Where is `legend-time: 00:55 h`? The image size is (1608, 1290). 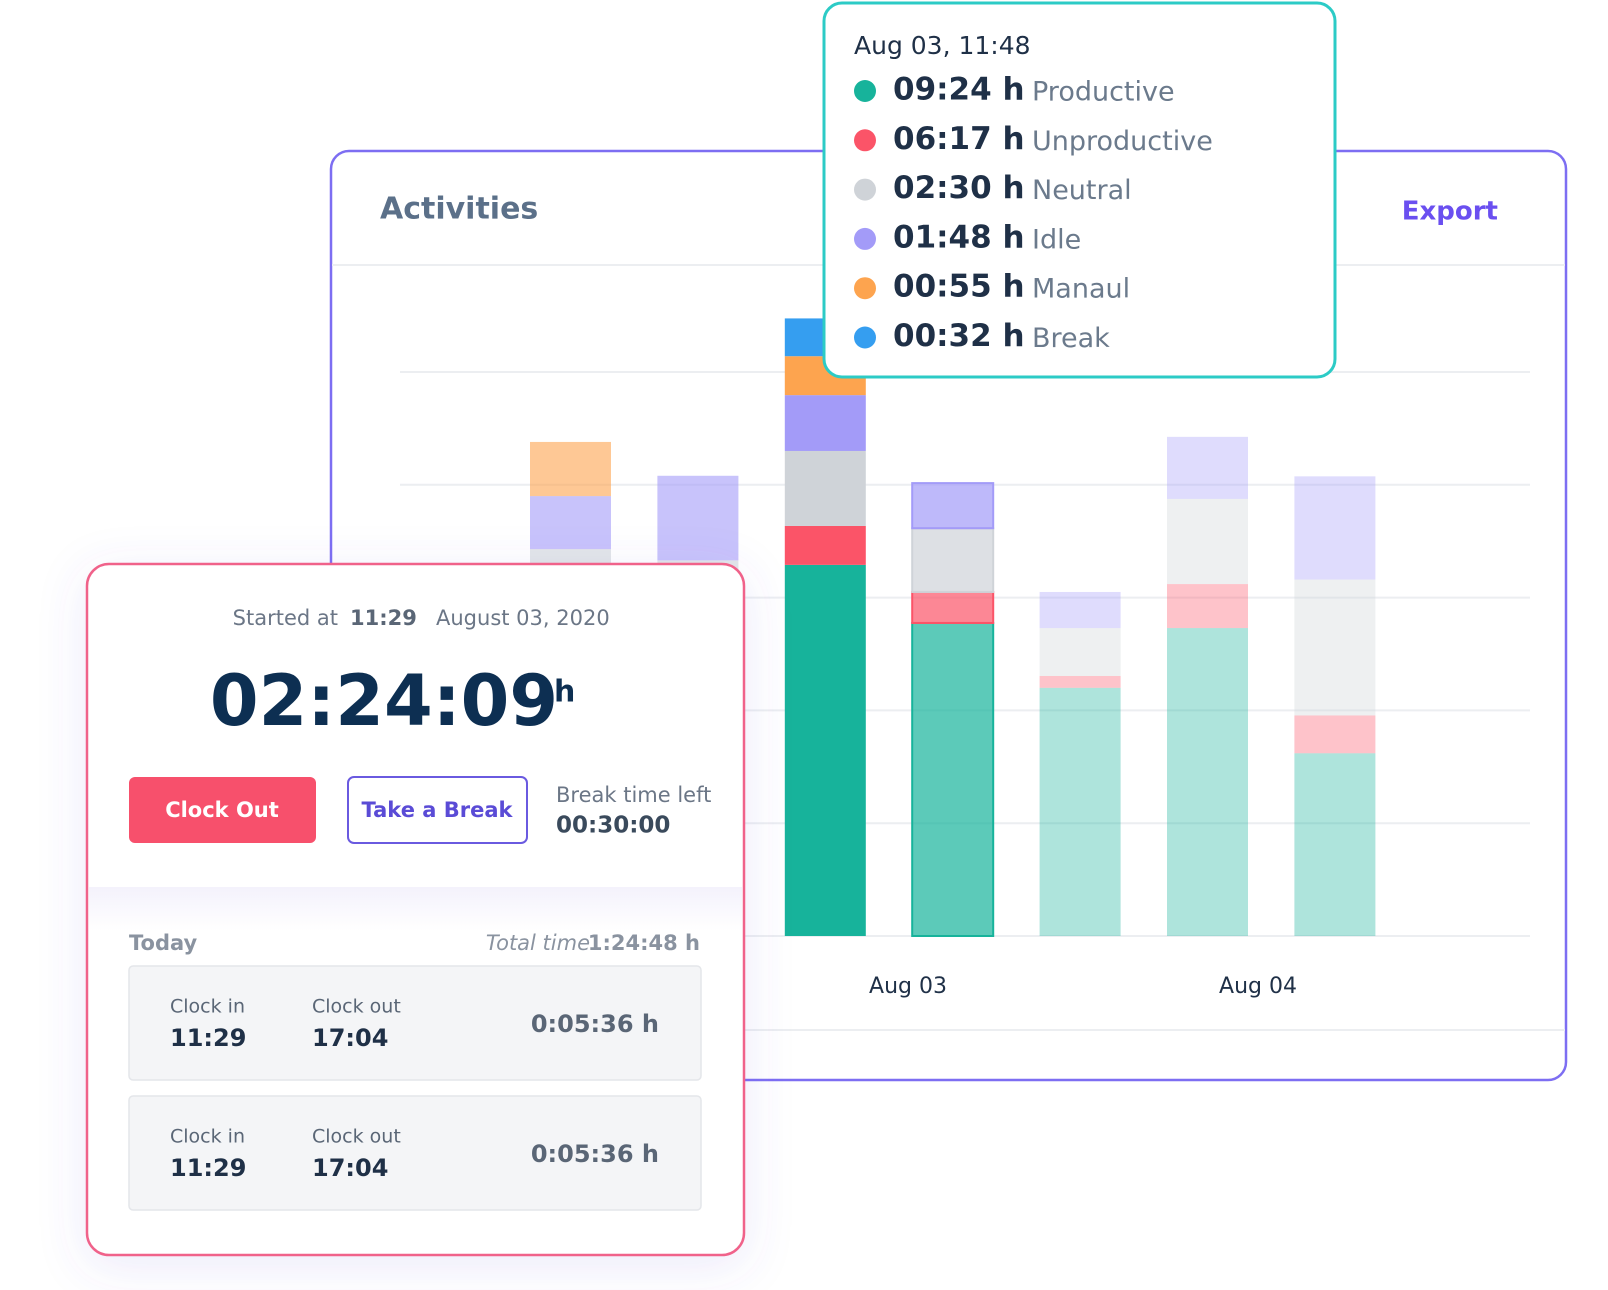
legend-time: 00:55 h is located at coordinates (959, 287).